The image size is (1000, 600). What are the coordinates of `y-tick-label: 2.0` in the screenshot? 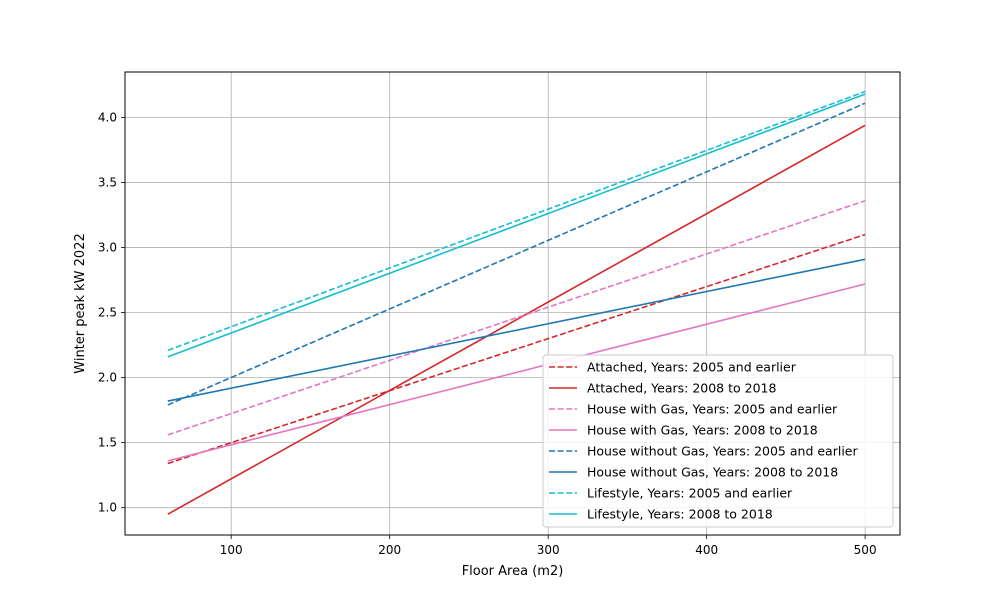 It's located at (107, 378).